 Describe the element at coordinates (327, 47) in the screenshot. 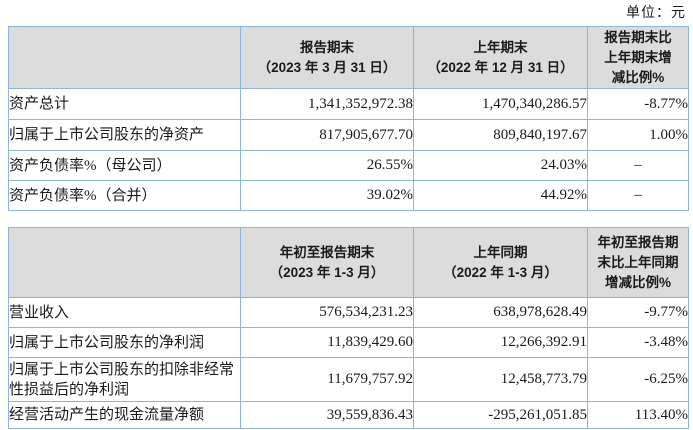

I see `header-line: 报告期末` at that location.